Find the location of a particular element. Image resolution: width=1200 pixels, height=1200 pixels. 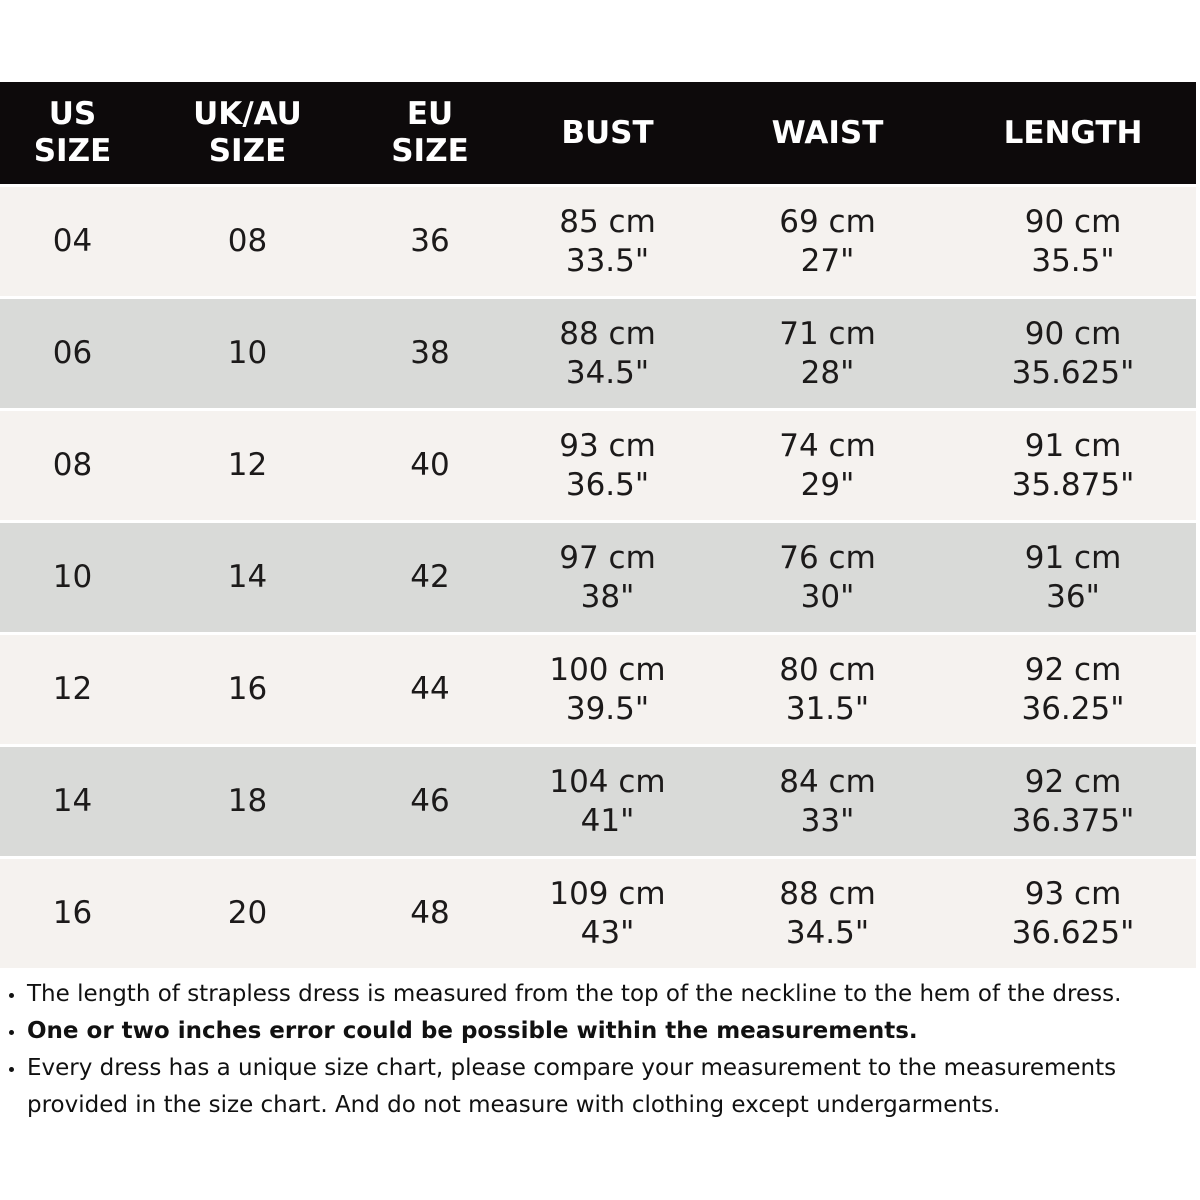

uk-au-size-cell: 08 is located at coordinates (247, 241).